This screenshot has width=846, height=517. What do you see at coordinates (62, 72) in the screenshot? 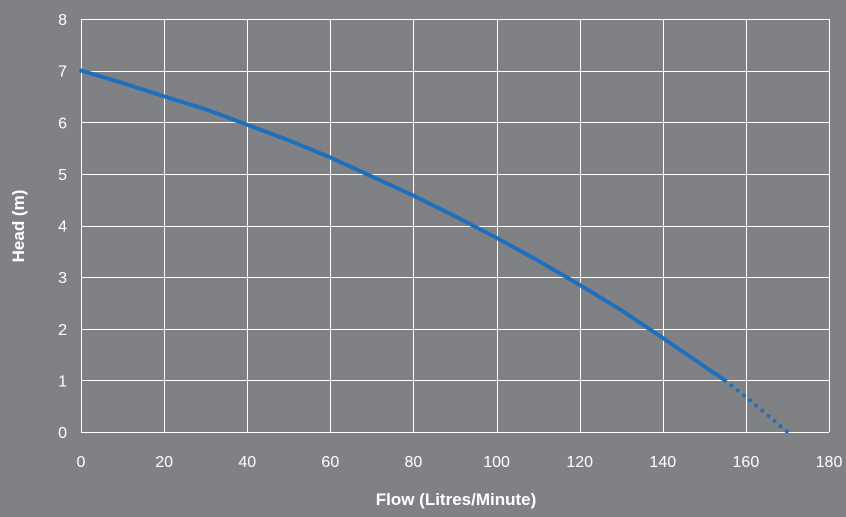
I see `y-tick-label: 7` at bounding box center [62, 72].